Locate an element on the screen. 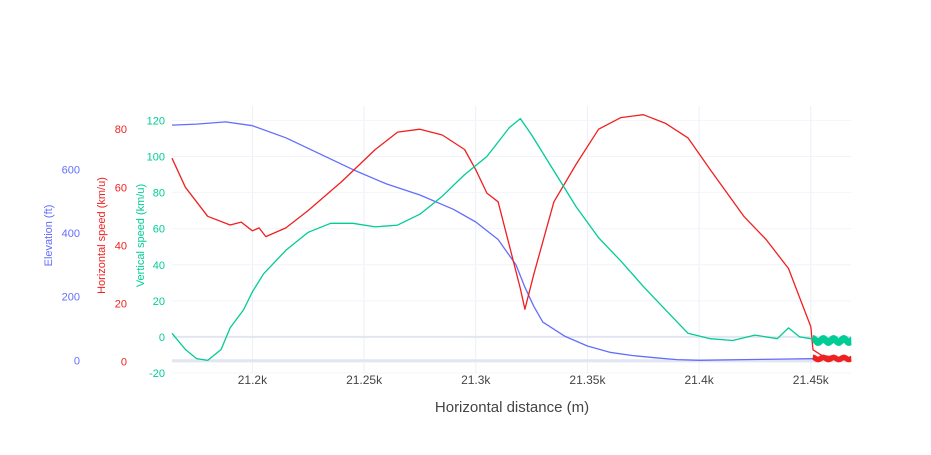 The image size is (931, 455). y-tick-label: 120 is located at coordinates (156, 121).